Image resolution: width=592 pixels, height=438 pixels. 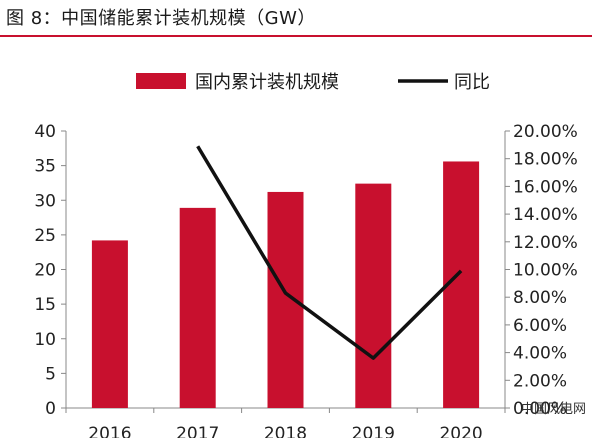 I want to click on watermark: 中国风电网, so click(x=553, y=409).